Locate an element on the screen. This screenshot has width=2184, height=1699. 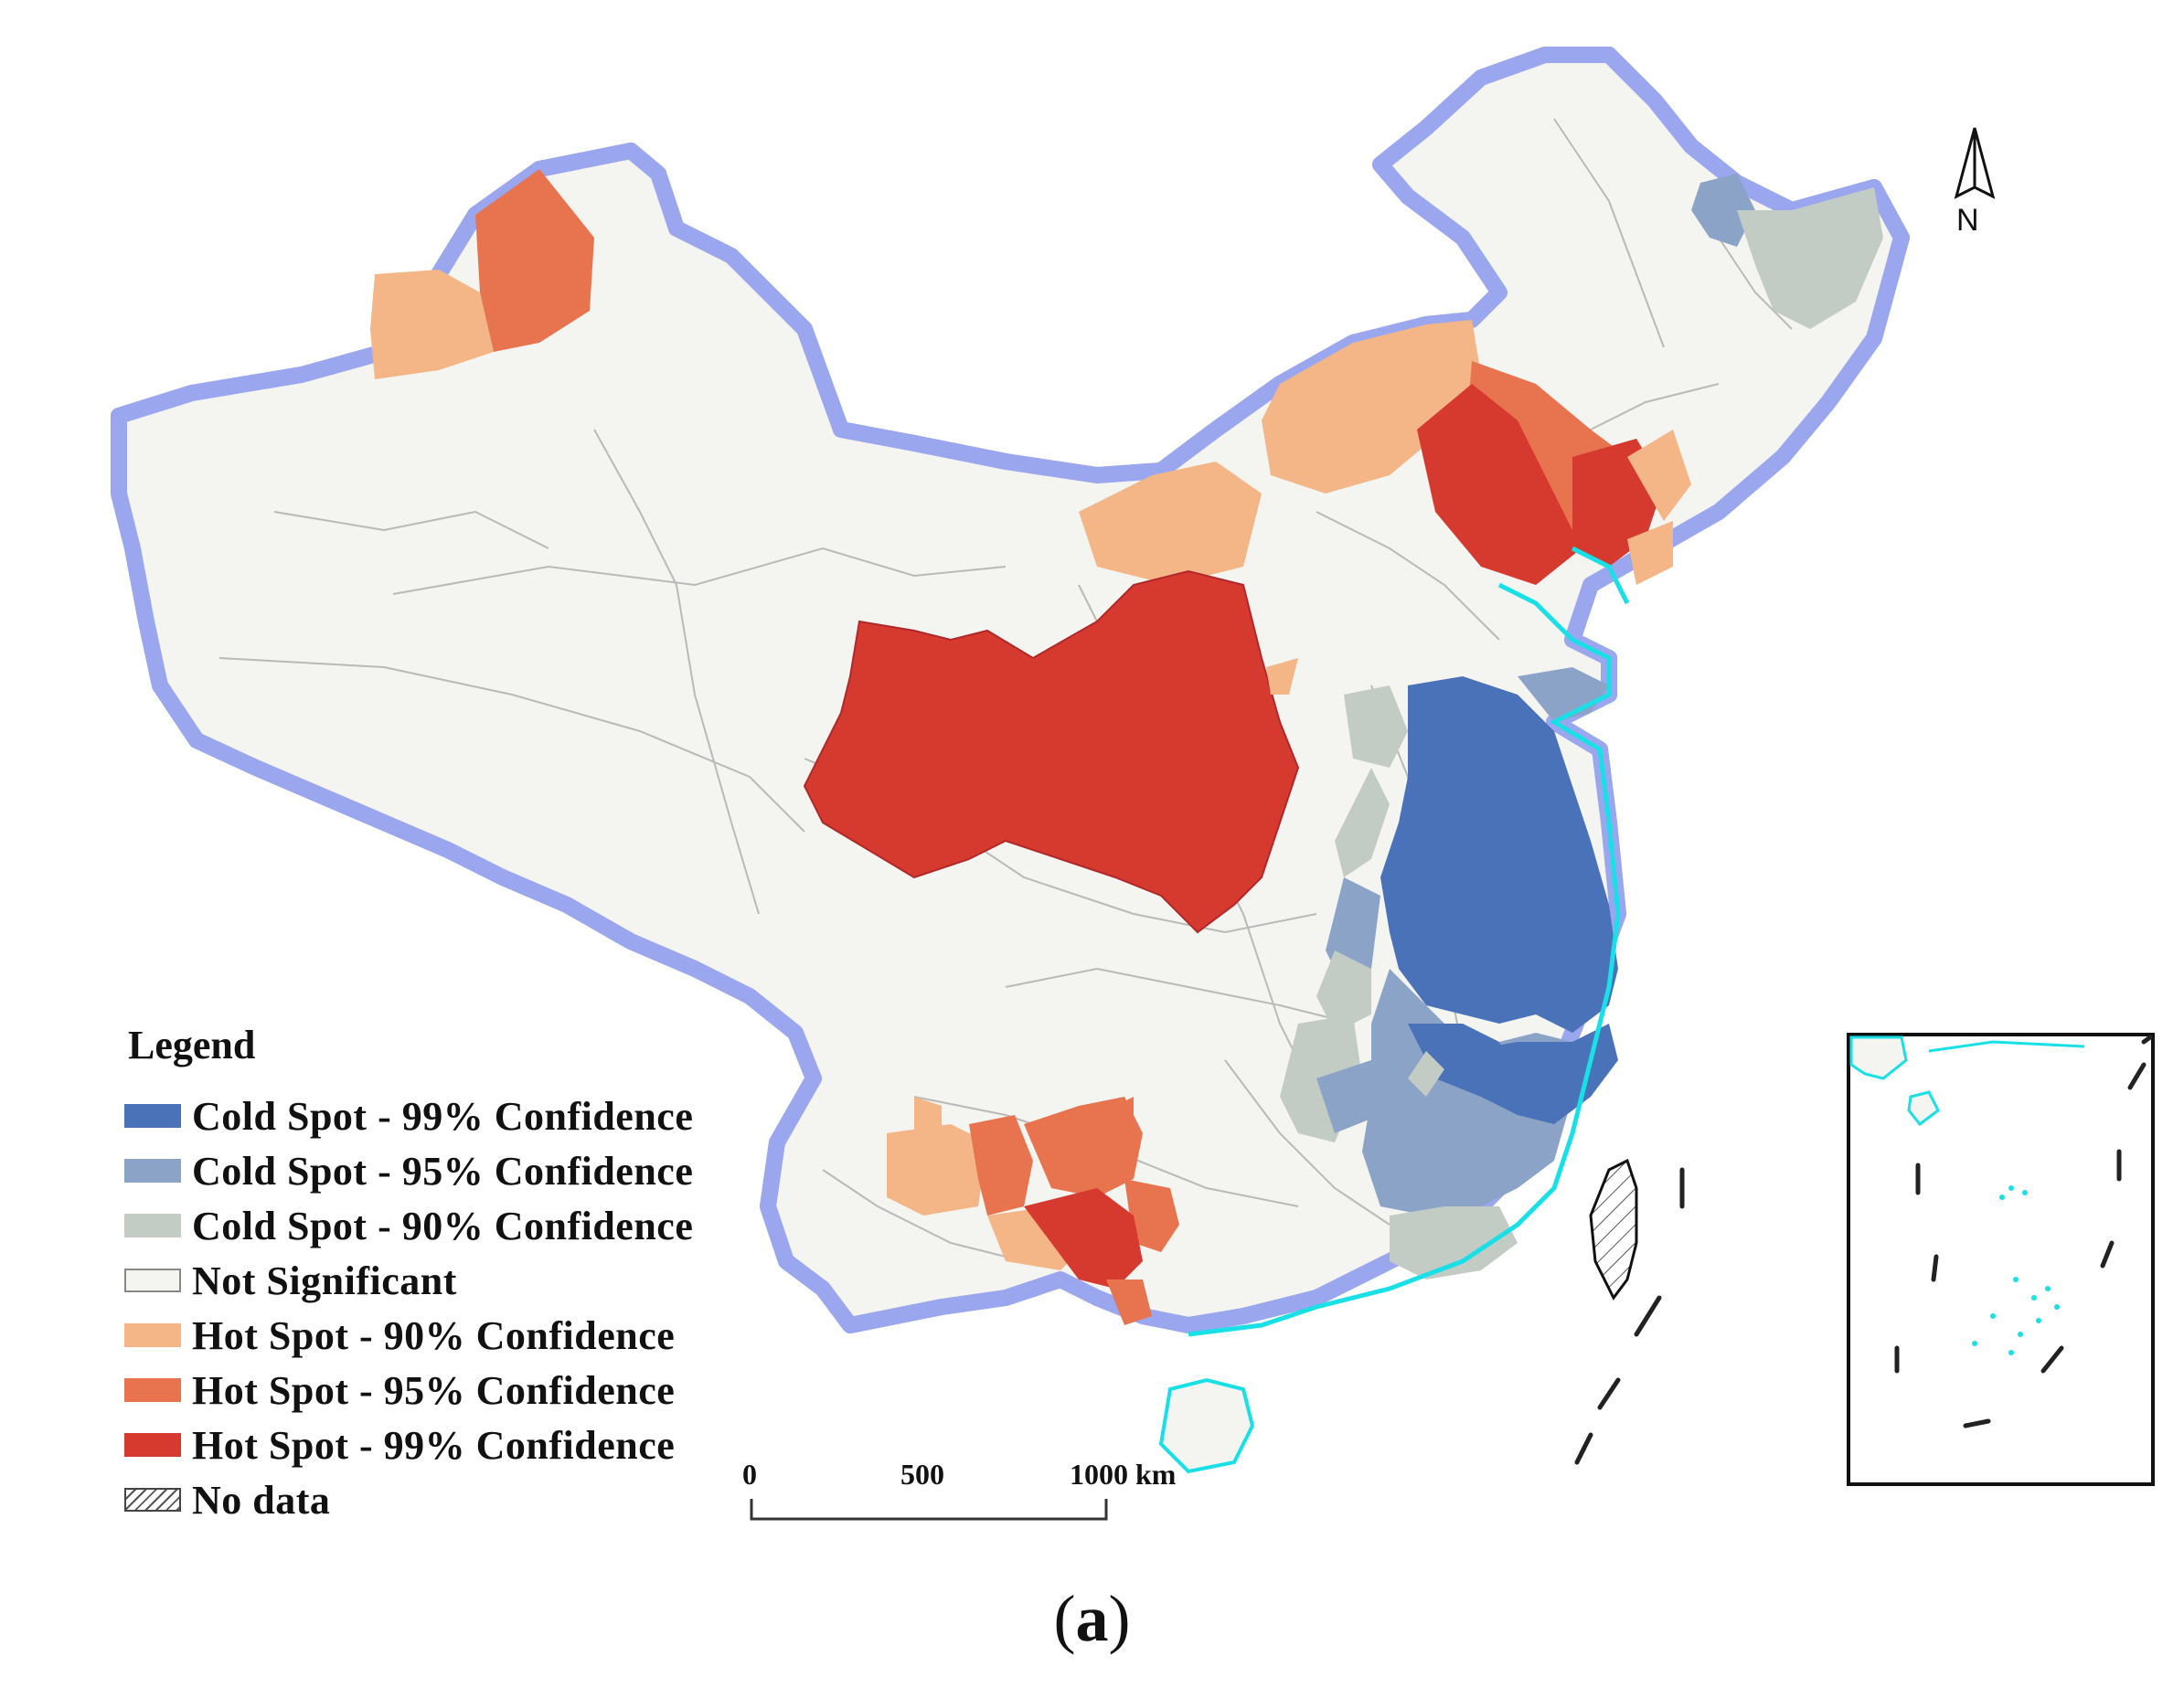
legend-item: No data is located at coordinates (409, 1499).